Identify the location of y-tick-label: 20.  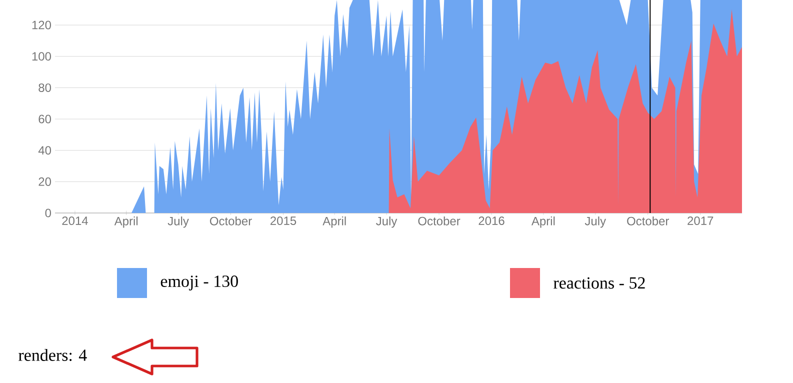
(45, 181).